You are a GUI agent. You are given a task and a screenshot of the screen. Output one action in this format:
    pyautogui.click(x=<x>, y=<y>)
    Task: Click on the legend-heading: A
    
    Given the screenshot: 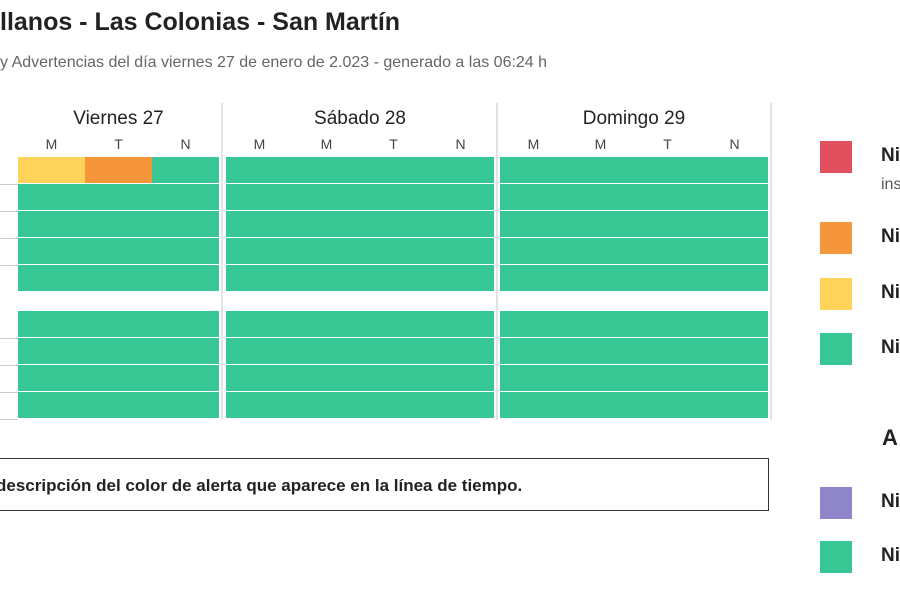 What is the action you would take?
    pyautogui.click(x=890, y=437)
    